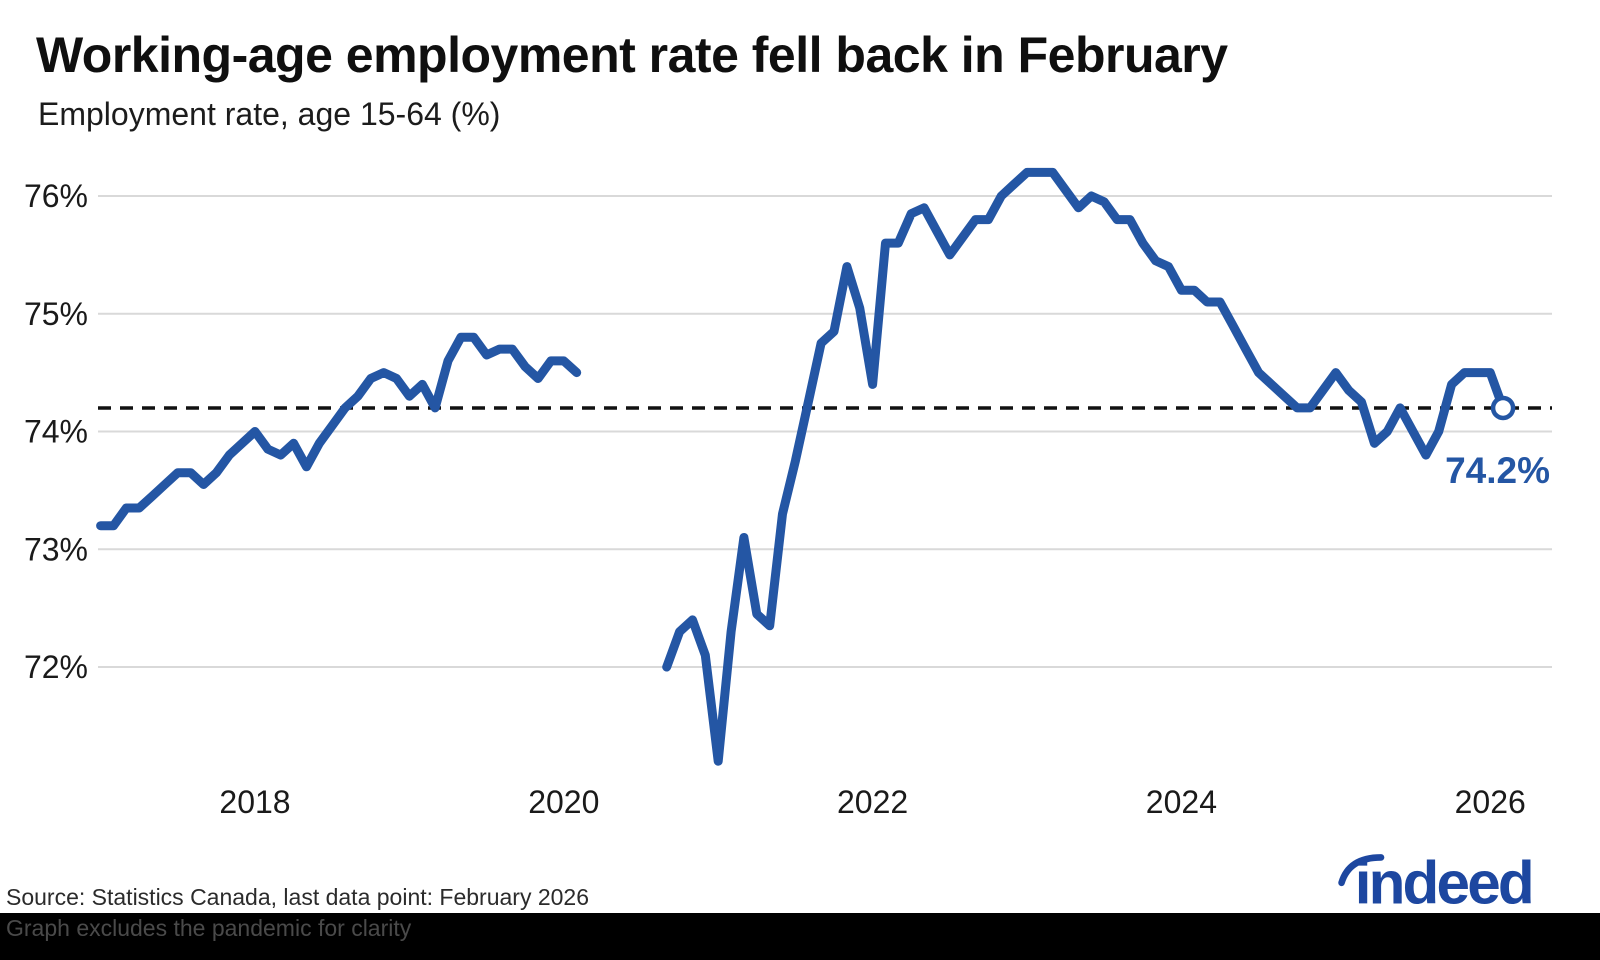  What do you see at coordinates (56, 667) in the screenshot?
I see `y-tick-label: 72%` at bounding box center [56, 667].